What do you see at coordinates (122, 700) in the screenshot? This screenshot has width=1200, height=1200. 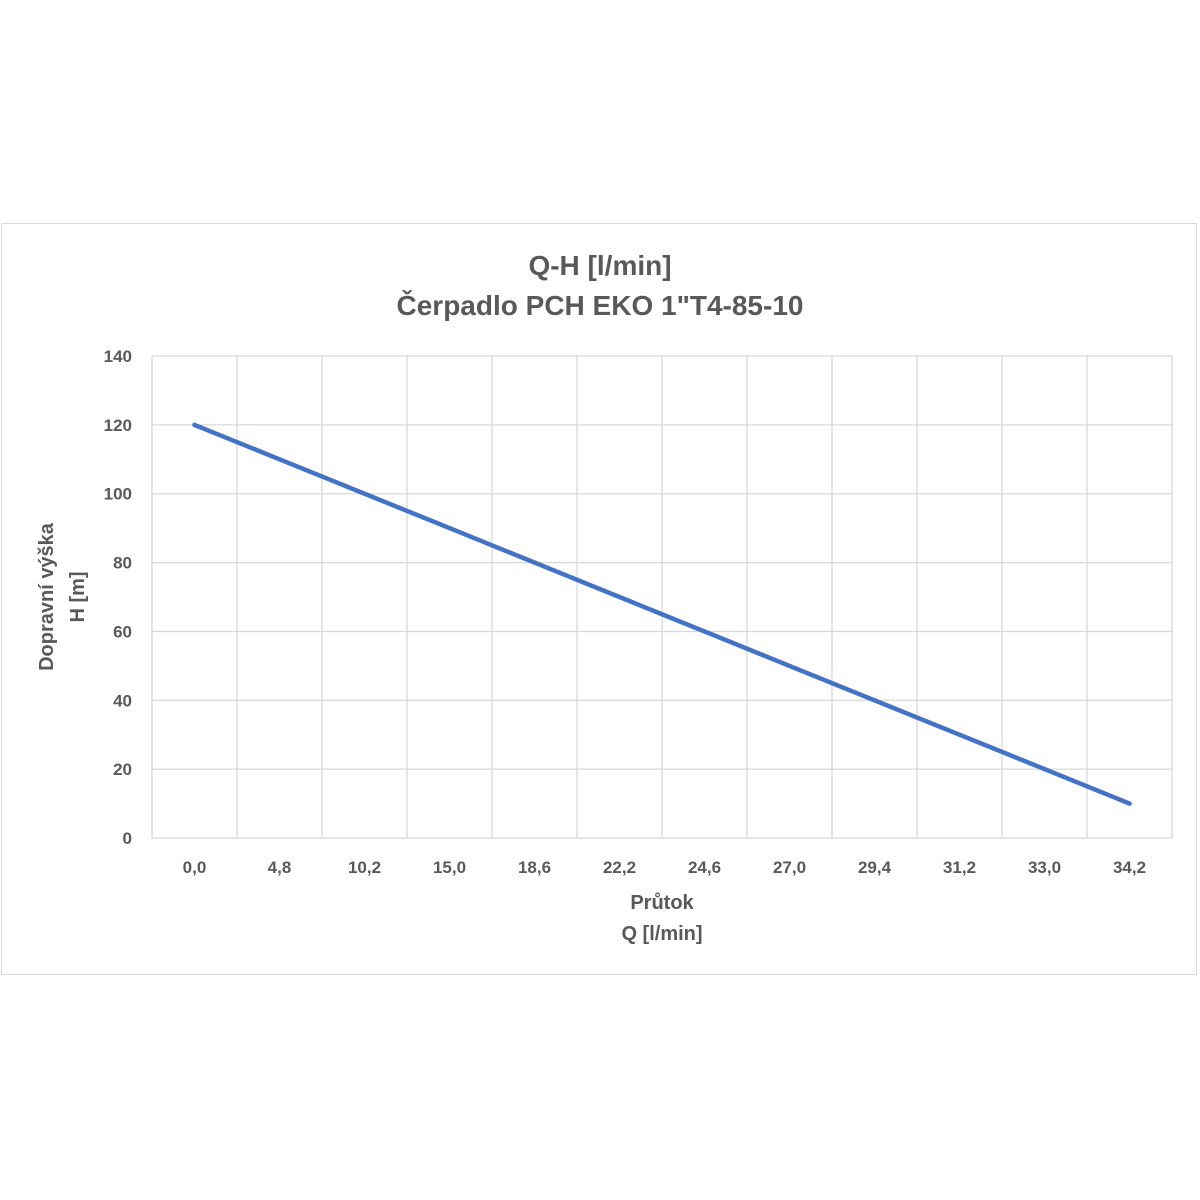 I see `y-tick-label: 40` at bounding box center [122, 700].